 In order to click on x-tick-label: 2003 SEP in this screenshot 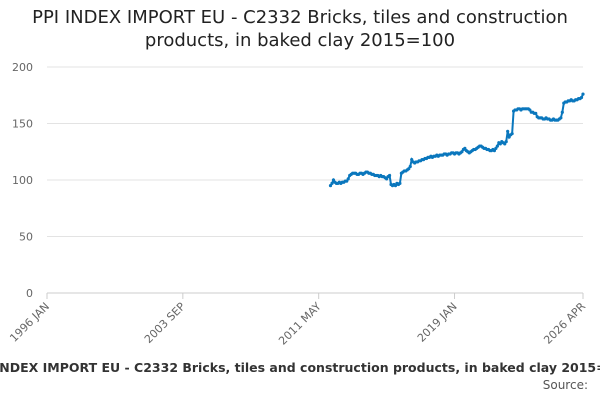, I will do `click(165, 323)`.